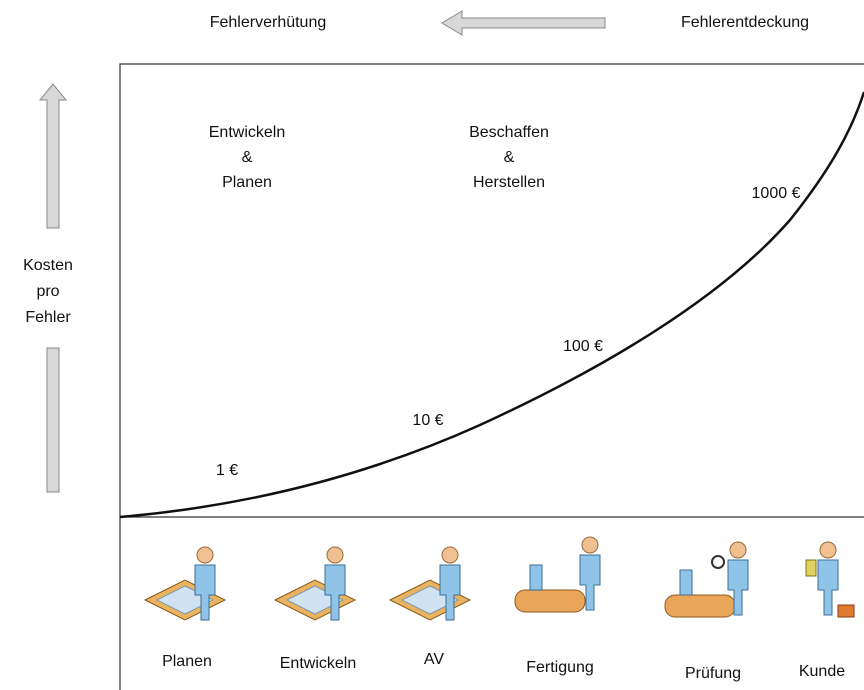 The width and height of the screenshot is (864, 690). What do you see at coordinates (509, 132) in the screenshot?
I see `phase-label: Beschaffen` at bounding box center [509, 132].